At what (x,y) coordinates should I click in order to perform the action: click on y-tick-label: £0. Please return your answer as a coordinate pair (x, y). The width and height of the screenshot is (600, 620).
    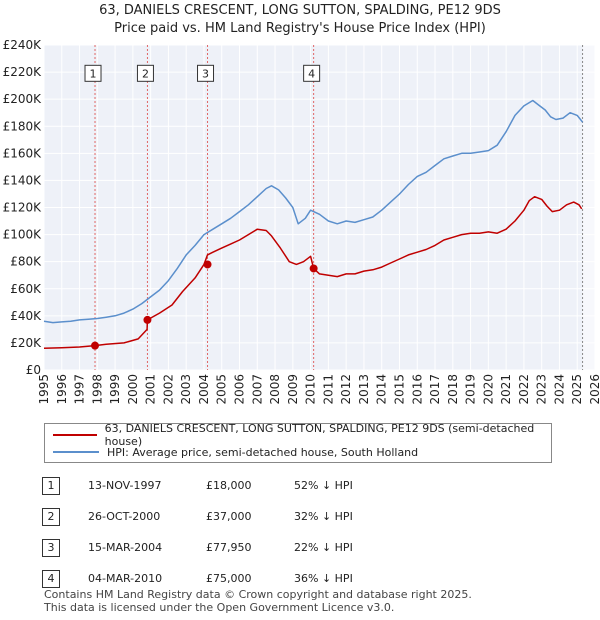
    Looking at the image, I should click on (33, 370).